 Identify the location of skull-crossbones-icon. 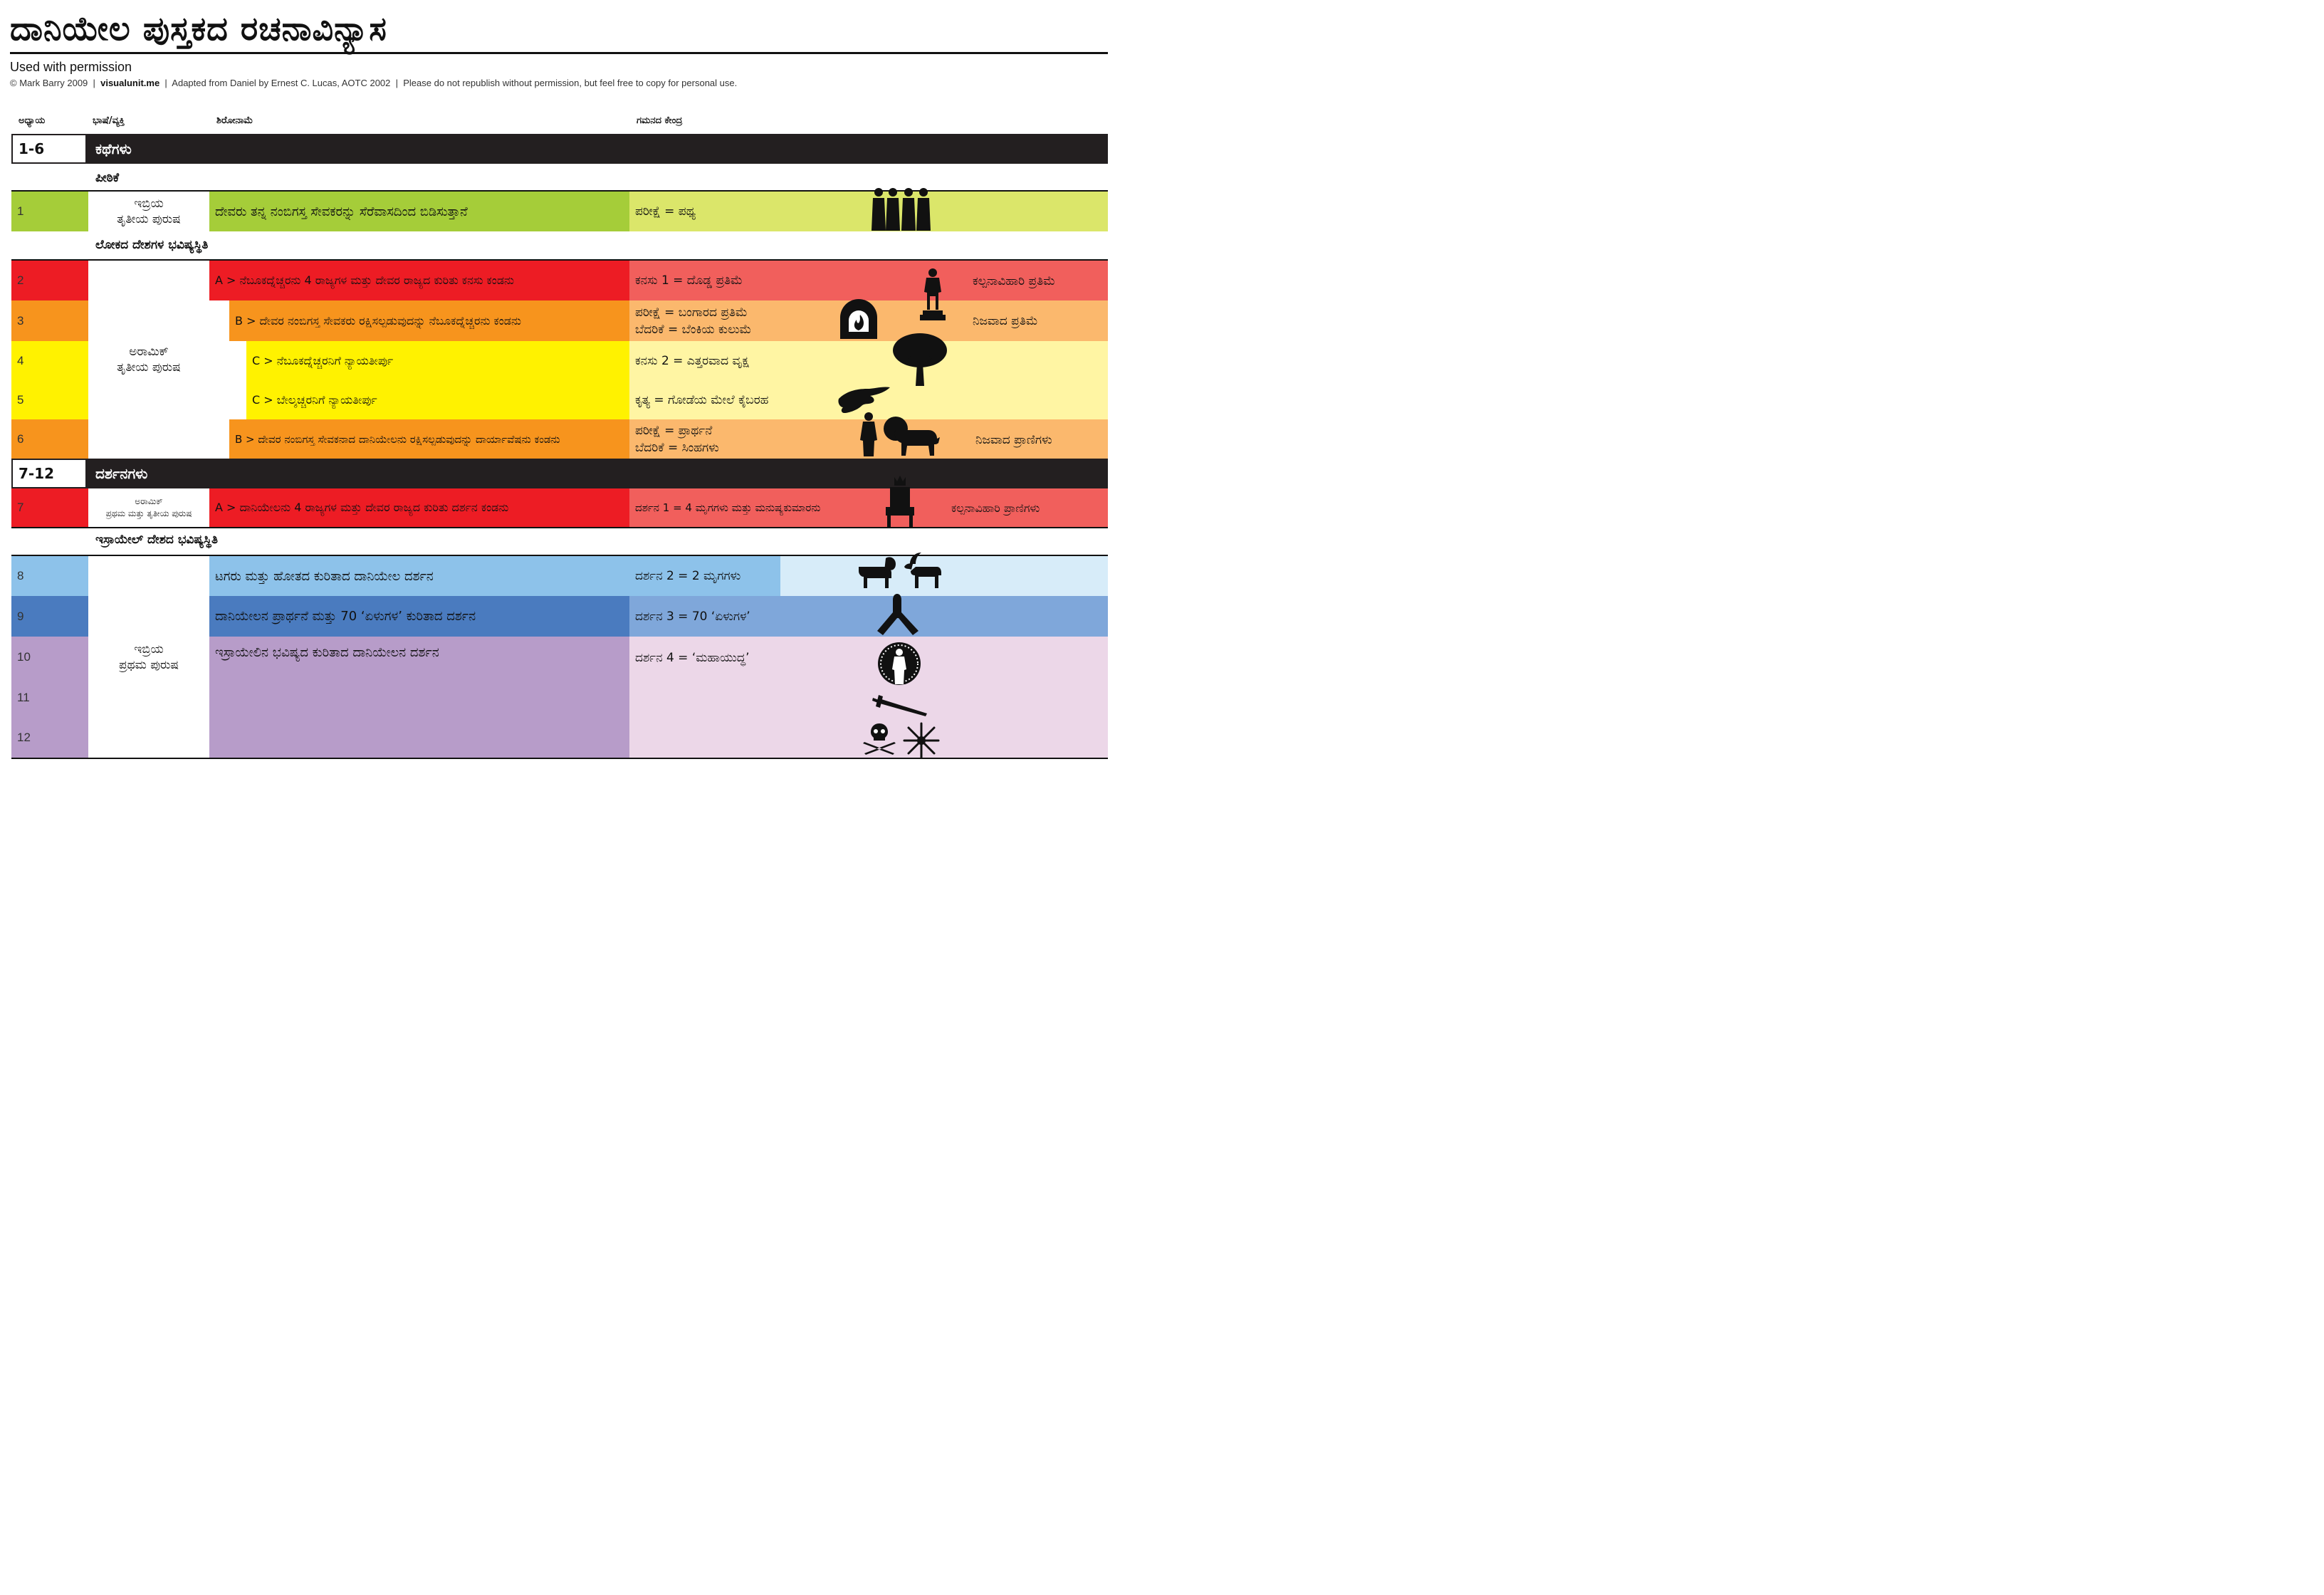
(880, 739).